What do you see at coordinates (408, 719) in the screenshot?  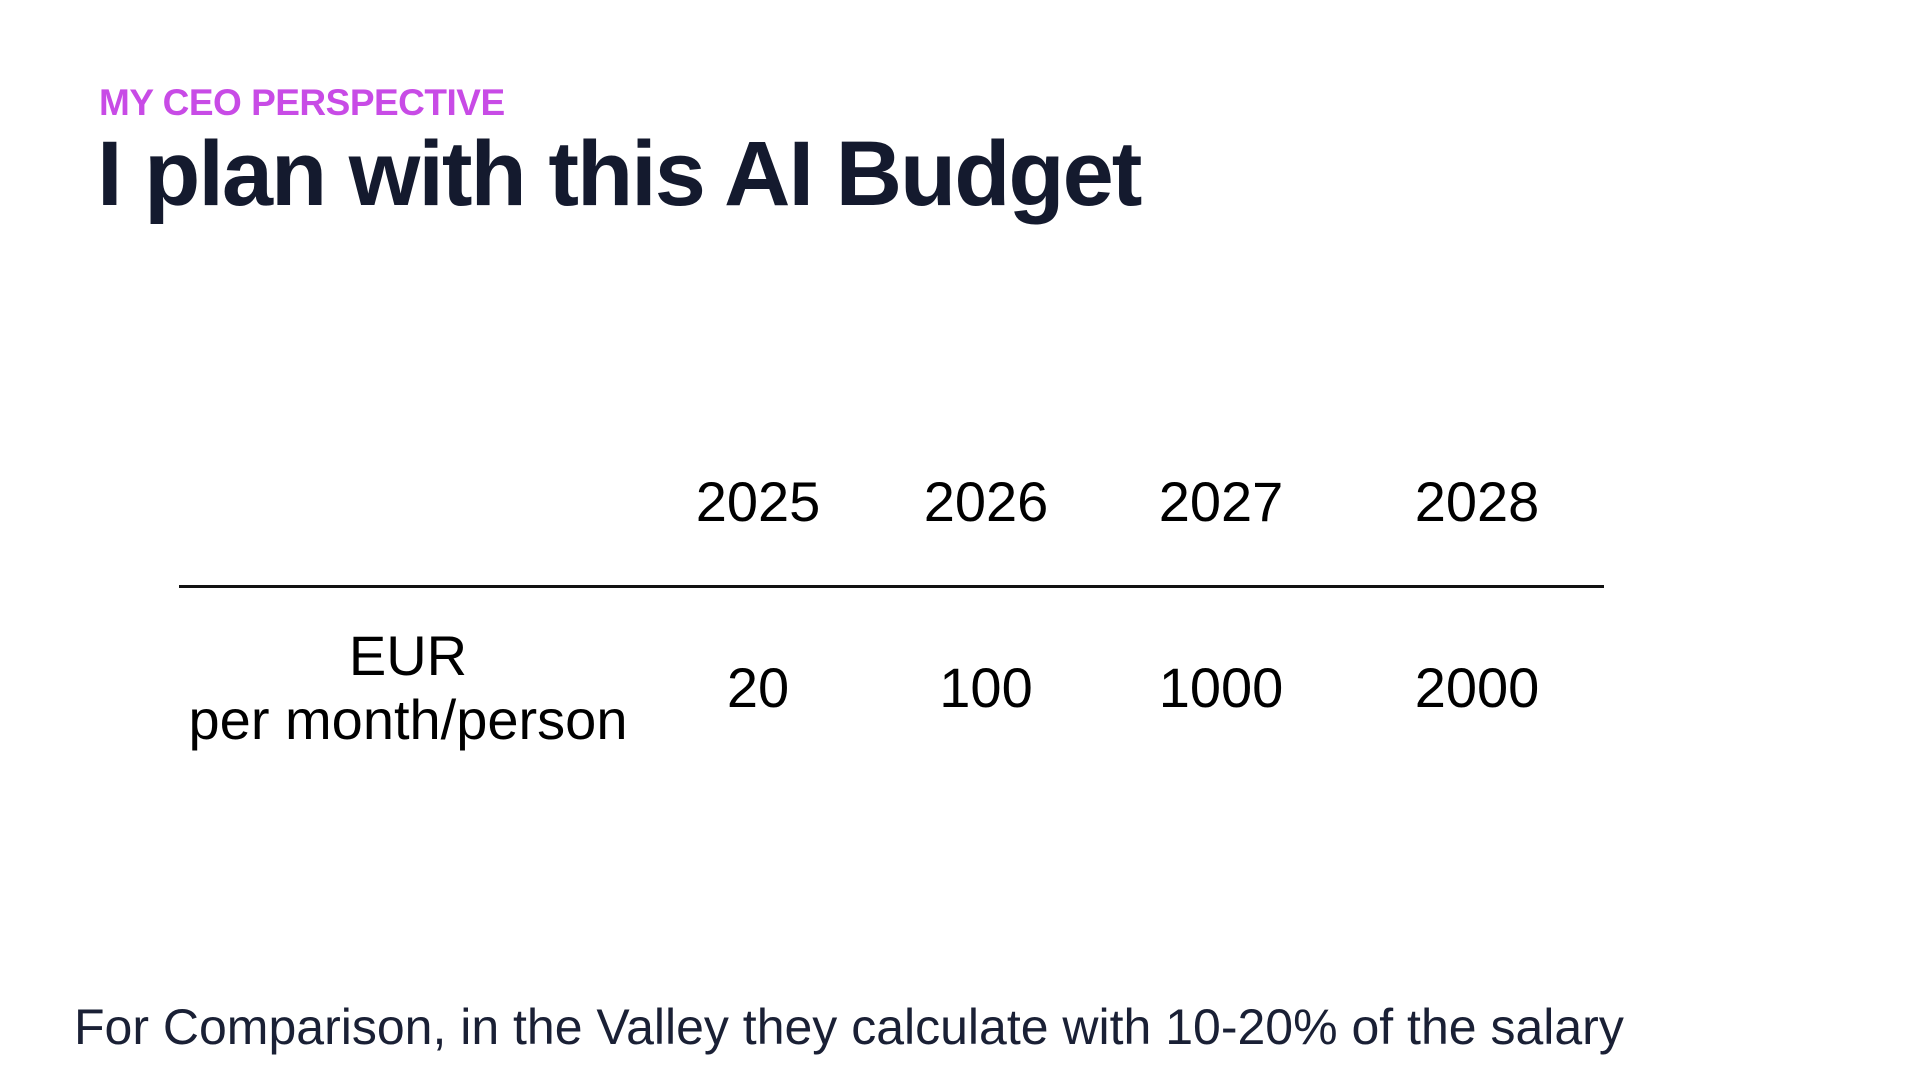 I see `row-label: per month/person` at bounding box center [408, 719].